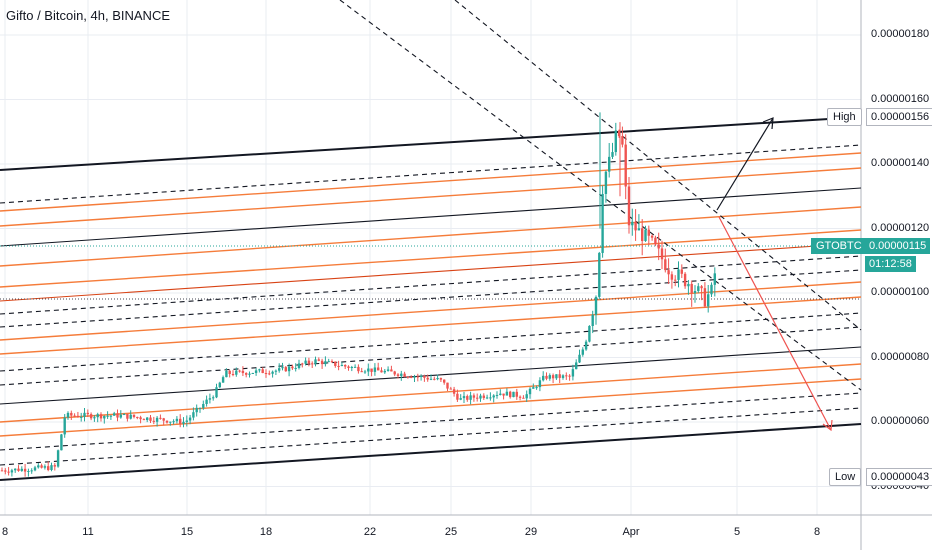  I want to click on low-label-tag: Low, so click(845, 477).